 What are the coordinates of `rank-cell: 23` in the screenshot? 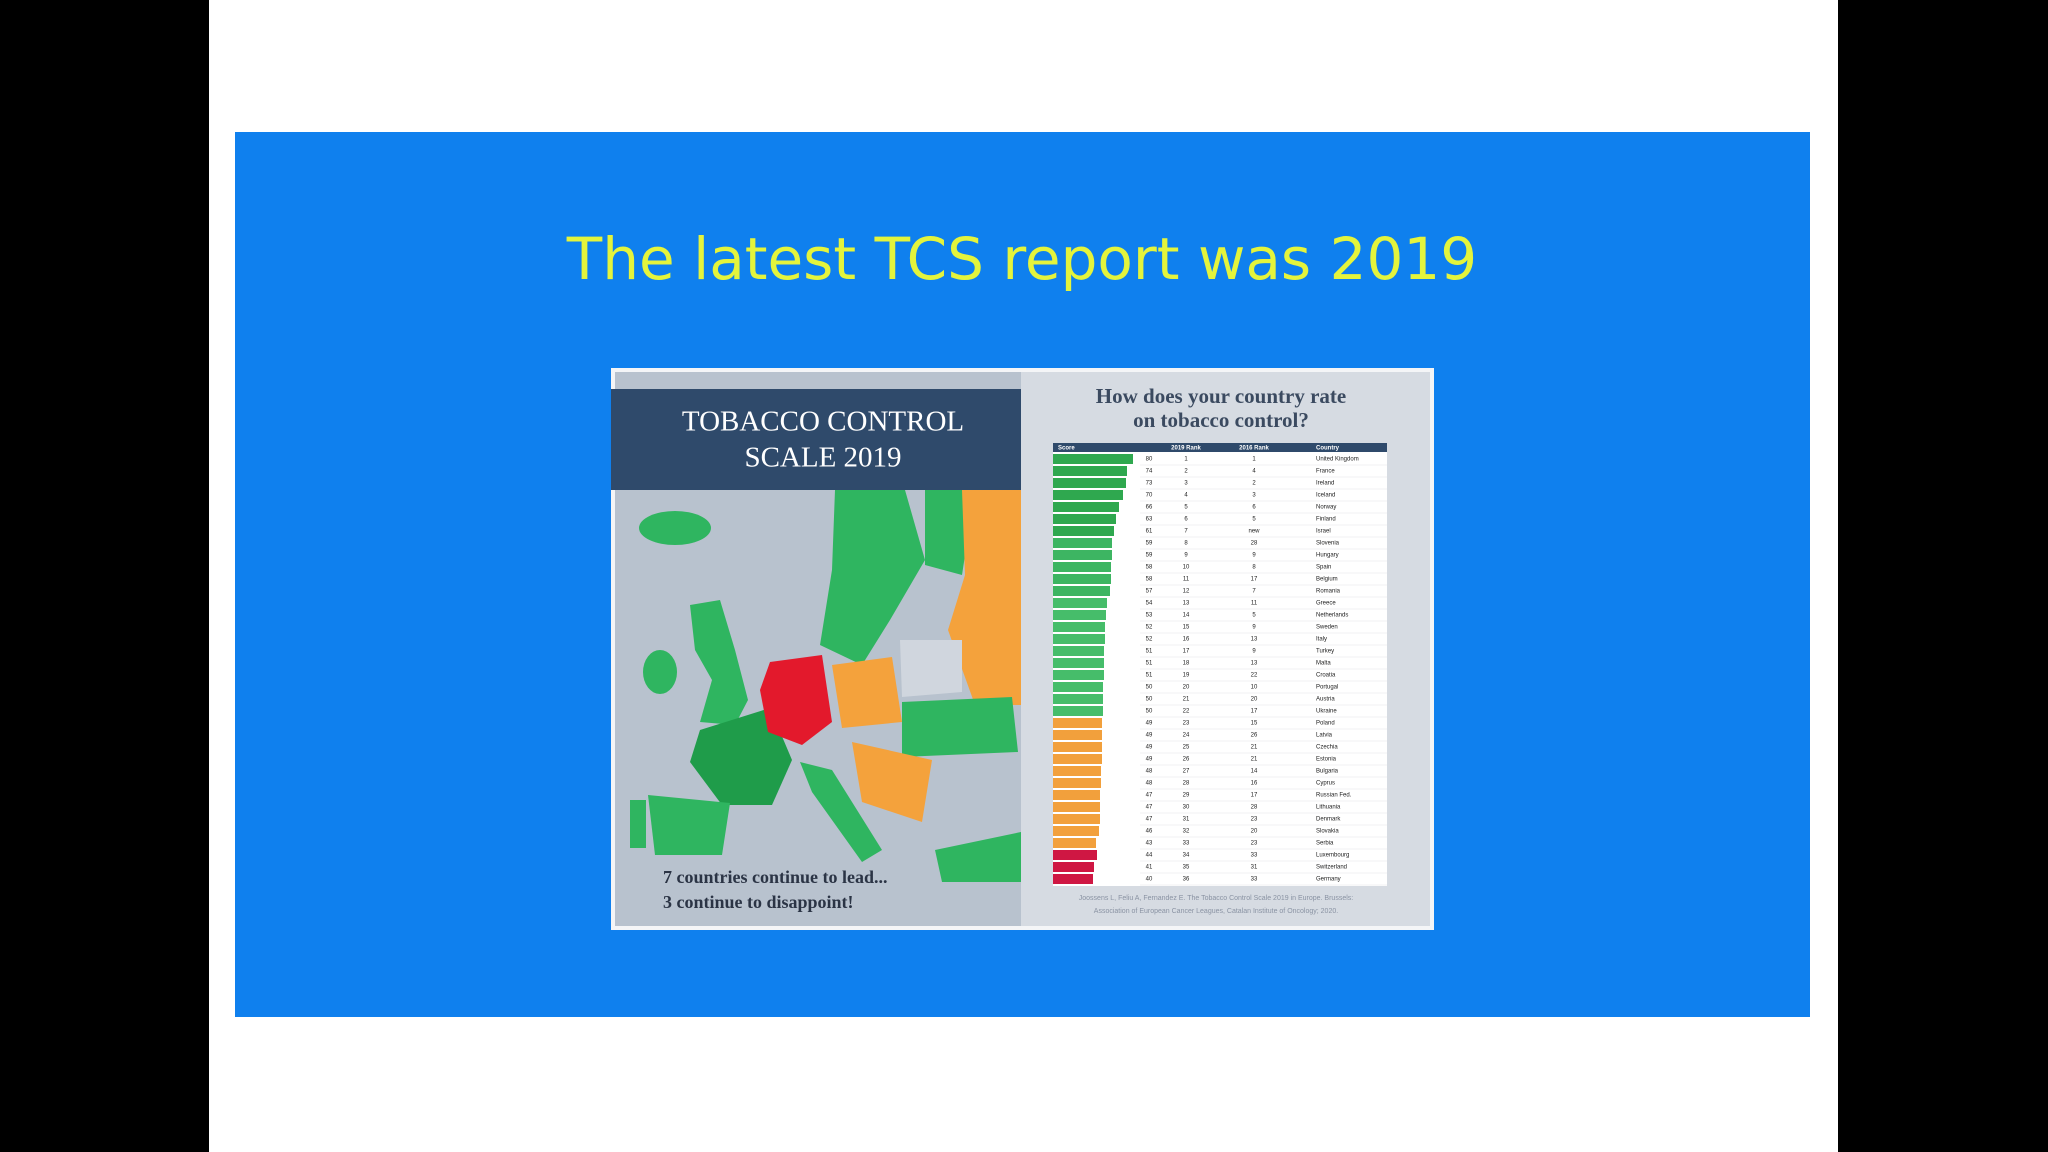 It's located at (1186, 724).